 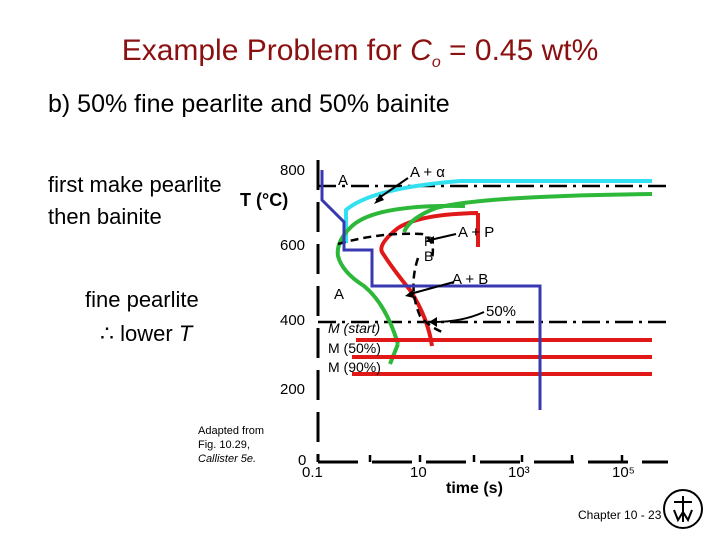 I want to click on label-a-low: A, so click(x=339, y=294).